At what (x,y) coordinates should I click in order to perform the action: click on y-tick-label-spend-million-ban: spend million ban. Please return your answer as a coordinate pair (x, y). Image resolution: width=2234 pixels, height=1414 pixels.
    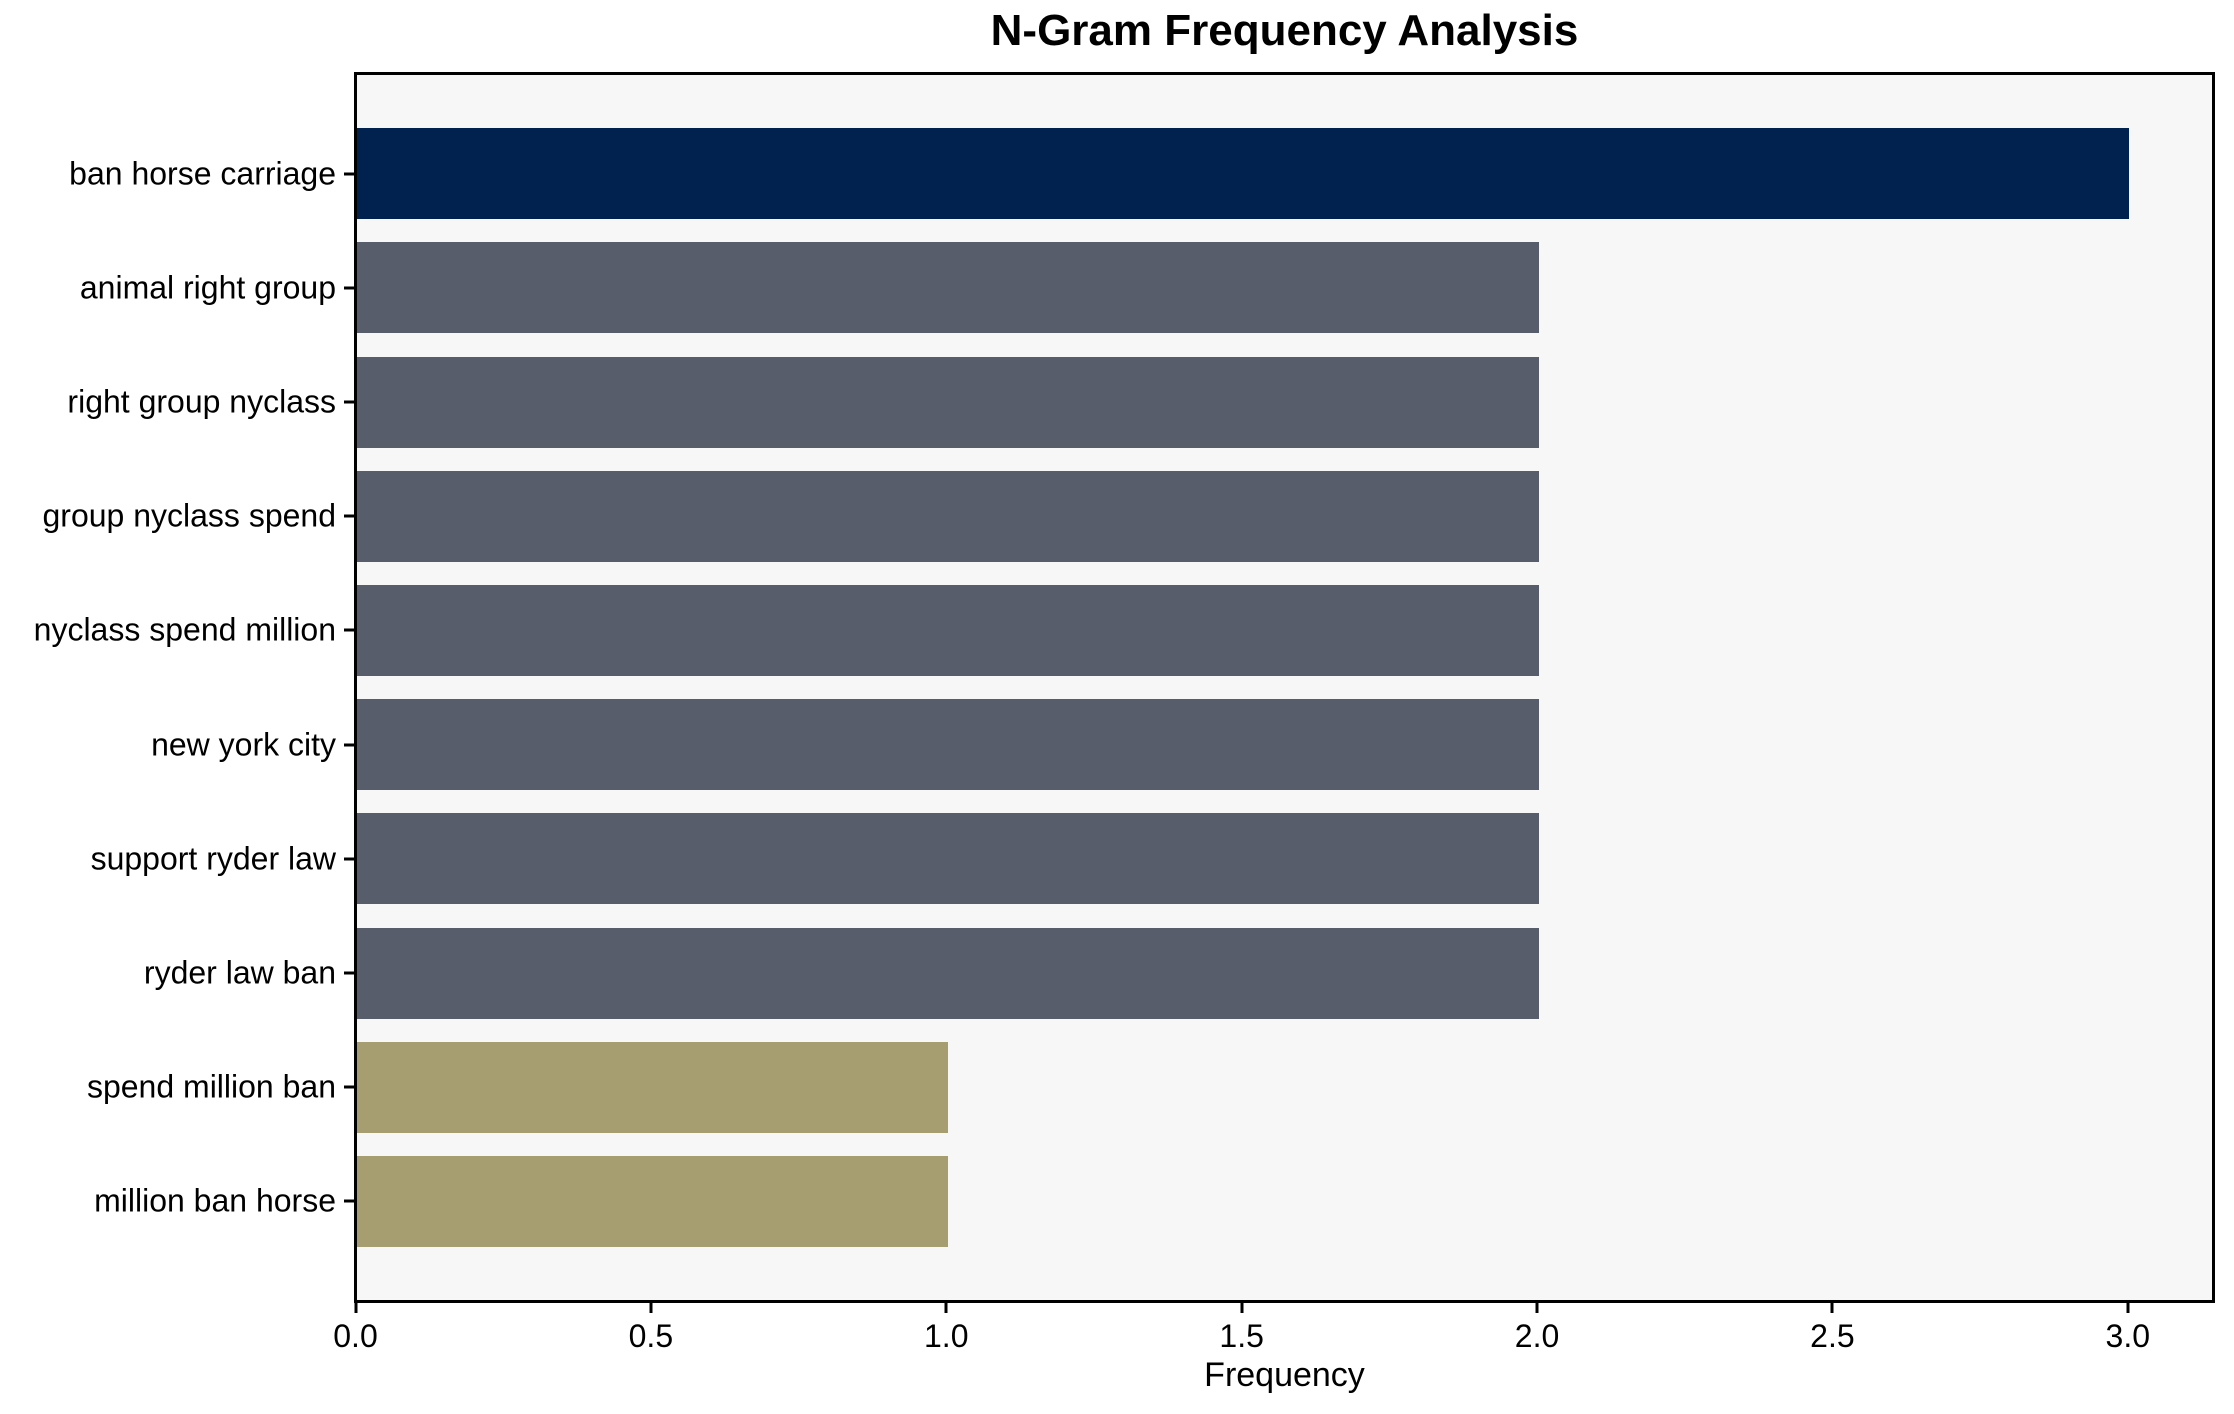
    Looking at the image, I should click on (211, 1086).